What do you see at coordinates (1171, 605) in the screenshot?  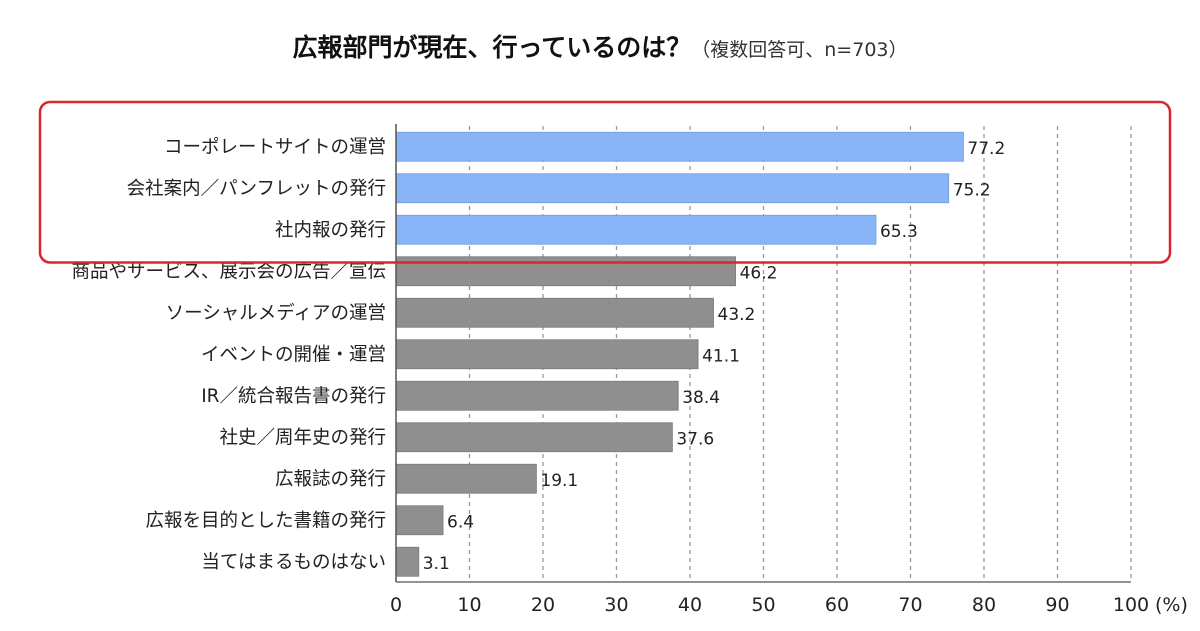 I see `x-axis-unit: (%)` at bounding box center [1171, 605].